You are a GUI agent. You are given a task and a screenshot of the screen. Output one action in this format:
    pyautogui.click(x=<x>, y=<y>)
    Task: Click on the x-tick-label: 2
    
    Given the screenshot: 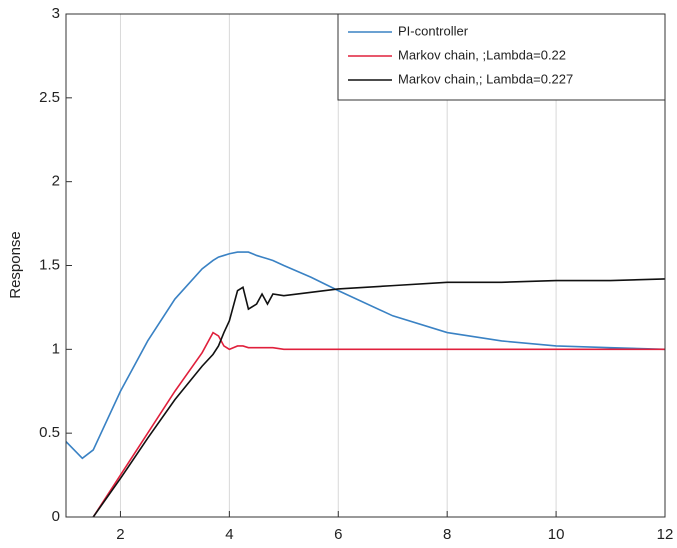 What is the action you would take?
    pyautogui.click(x=120, y=534)
    